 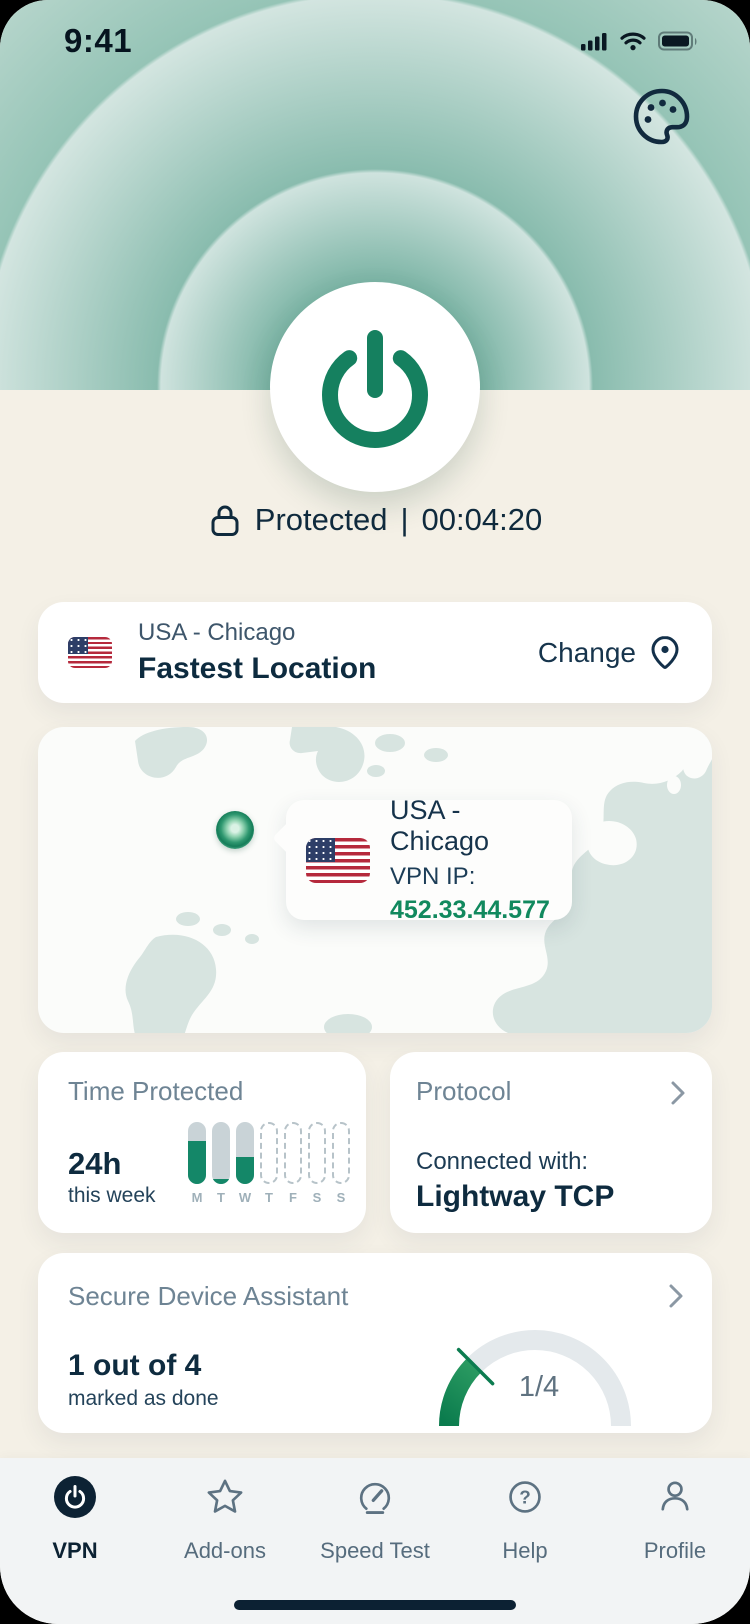 I want to click on theme-palette-button, so click(x=661, y=117).